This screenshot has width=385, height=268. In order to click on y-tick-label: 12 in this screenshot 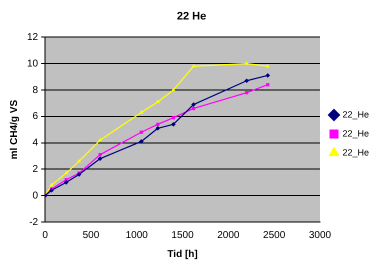, I will do `click(33, 37)`.